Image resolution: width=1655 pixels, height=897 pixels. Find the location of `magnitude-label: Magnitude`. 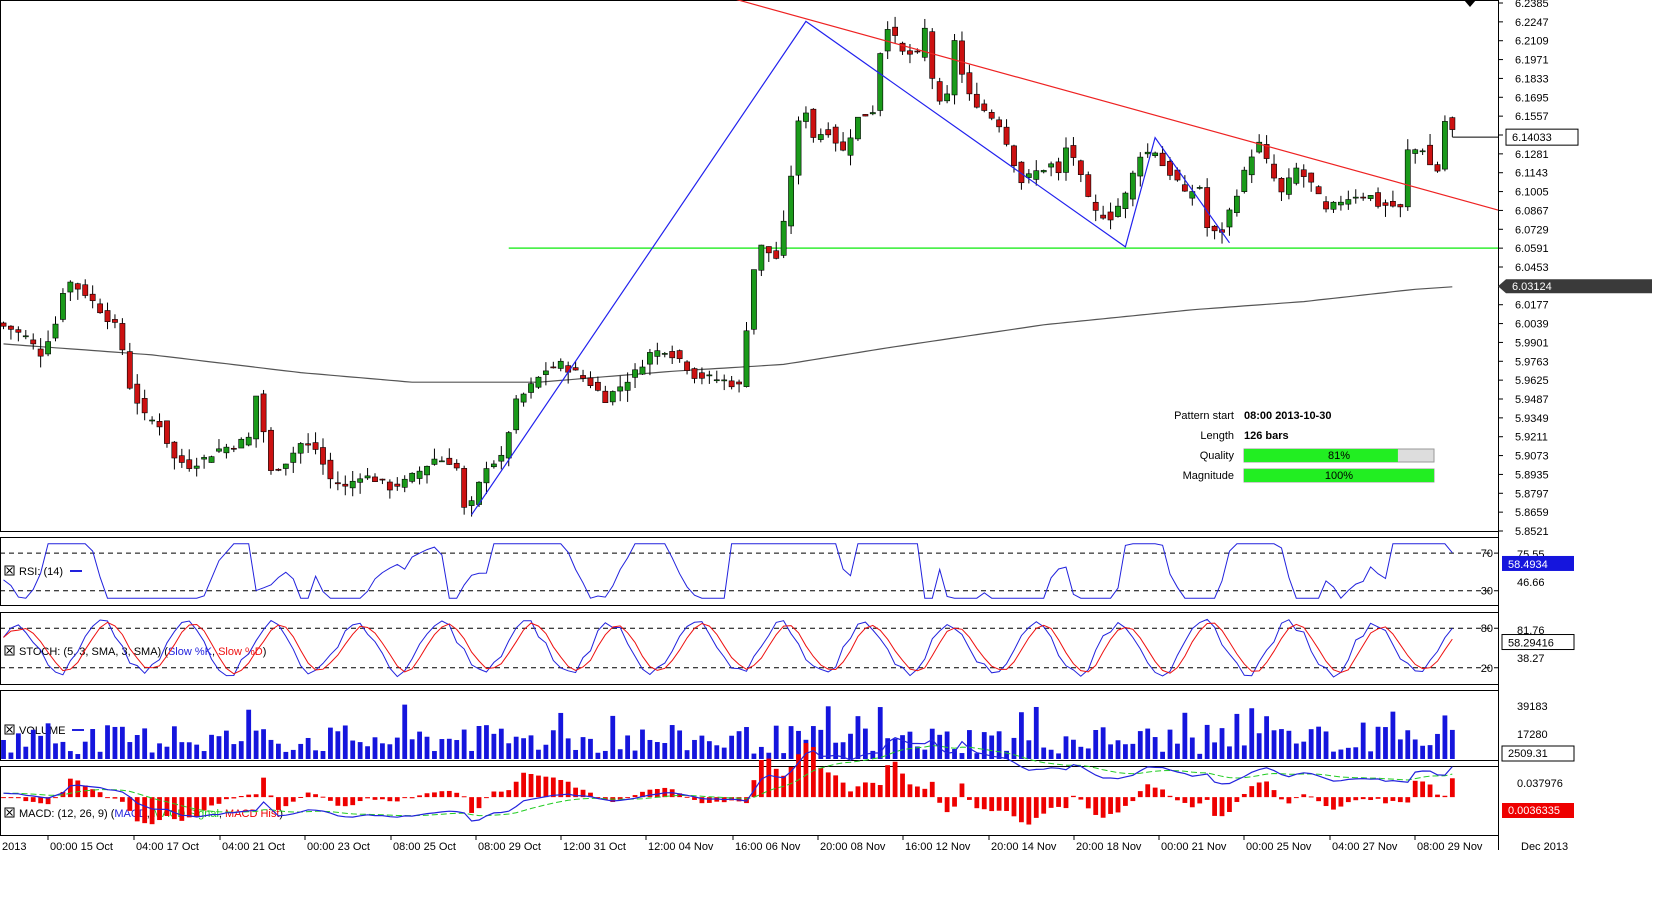

magnitude-label: Magnitude is located at coordinates (1208, 476).